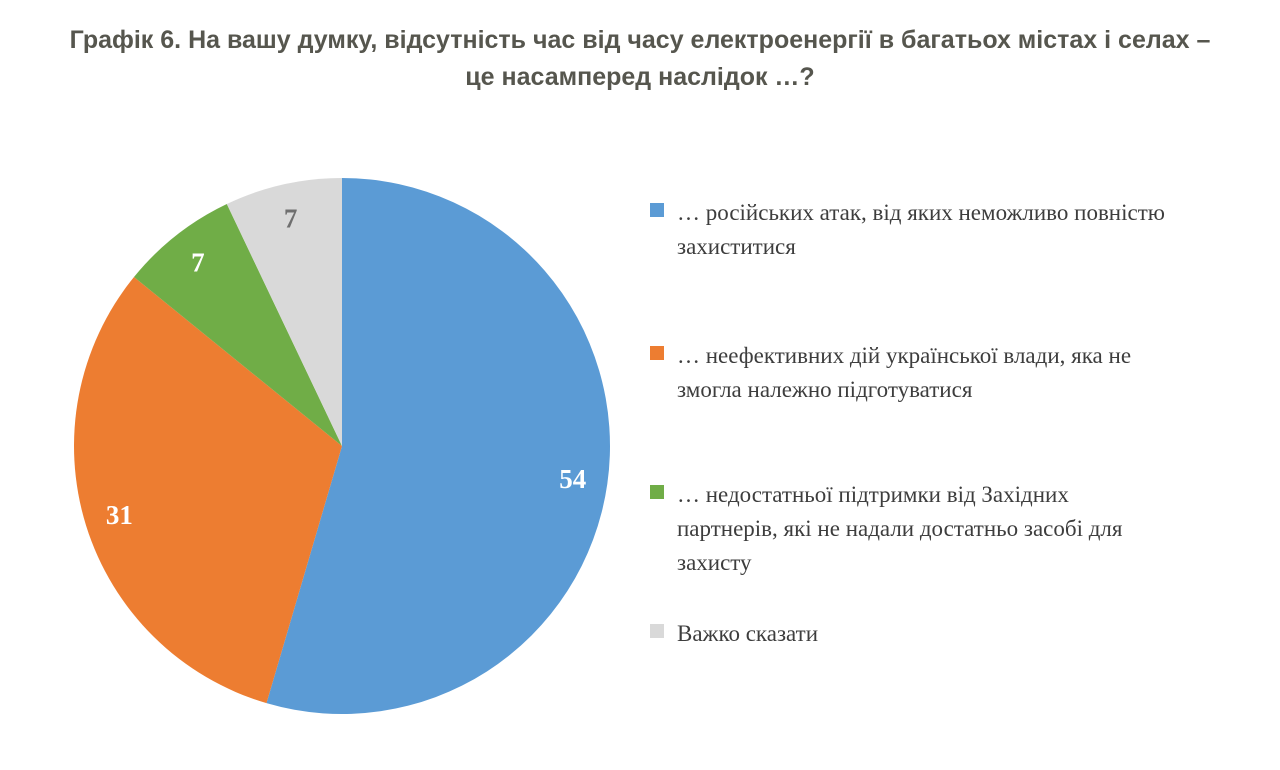  I want to click on legend-item-hard-to-say: Важко сказати, so click(910, 634).